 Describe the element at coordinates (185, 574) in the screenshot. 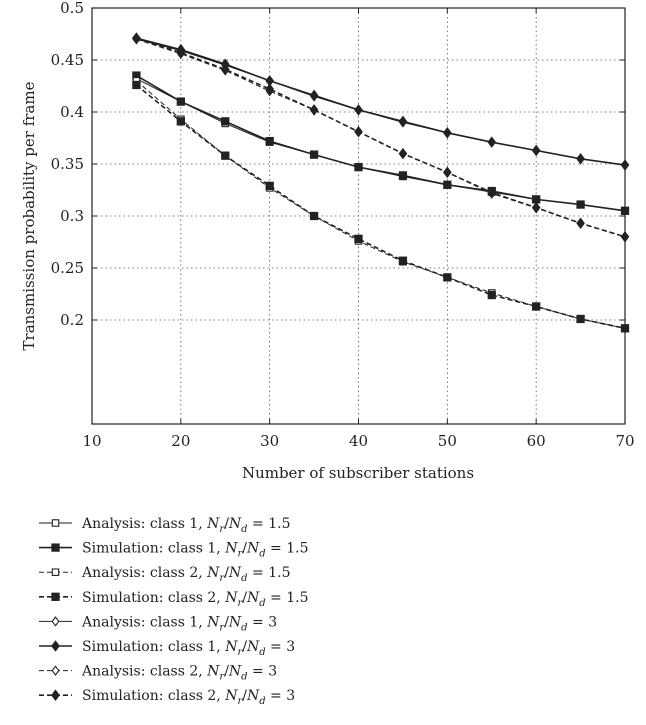

I see `legend-label: Analysis: class 2, Nr/Nd = 1.5` at that location.